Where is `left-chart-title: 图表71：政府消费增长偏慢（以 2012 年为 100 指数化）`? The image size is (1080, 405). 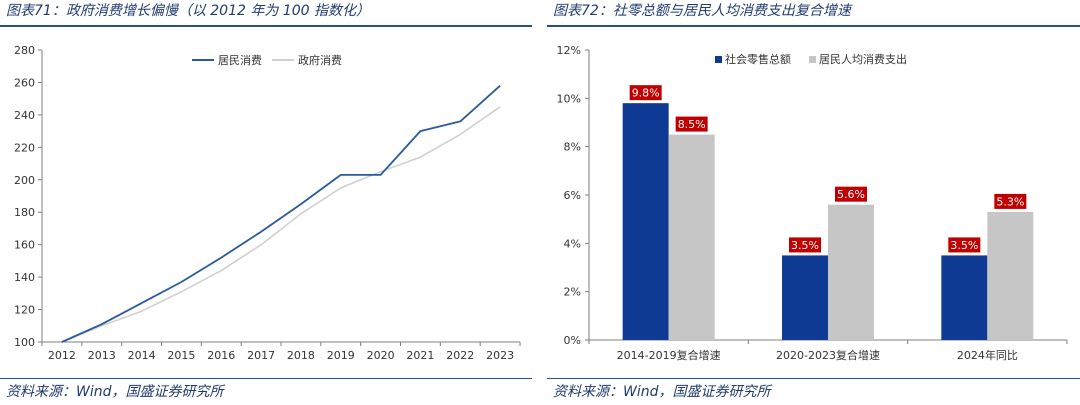 left-chart-title: 图表71：政府消费增长偏慢（以 2012 年为 100 指数化） is located at coordinates (188, 11).